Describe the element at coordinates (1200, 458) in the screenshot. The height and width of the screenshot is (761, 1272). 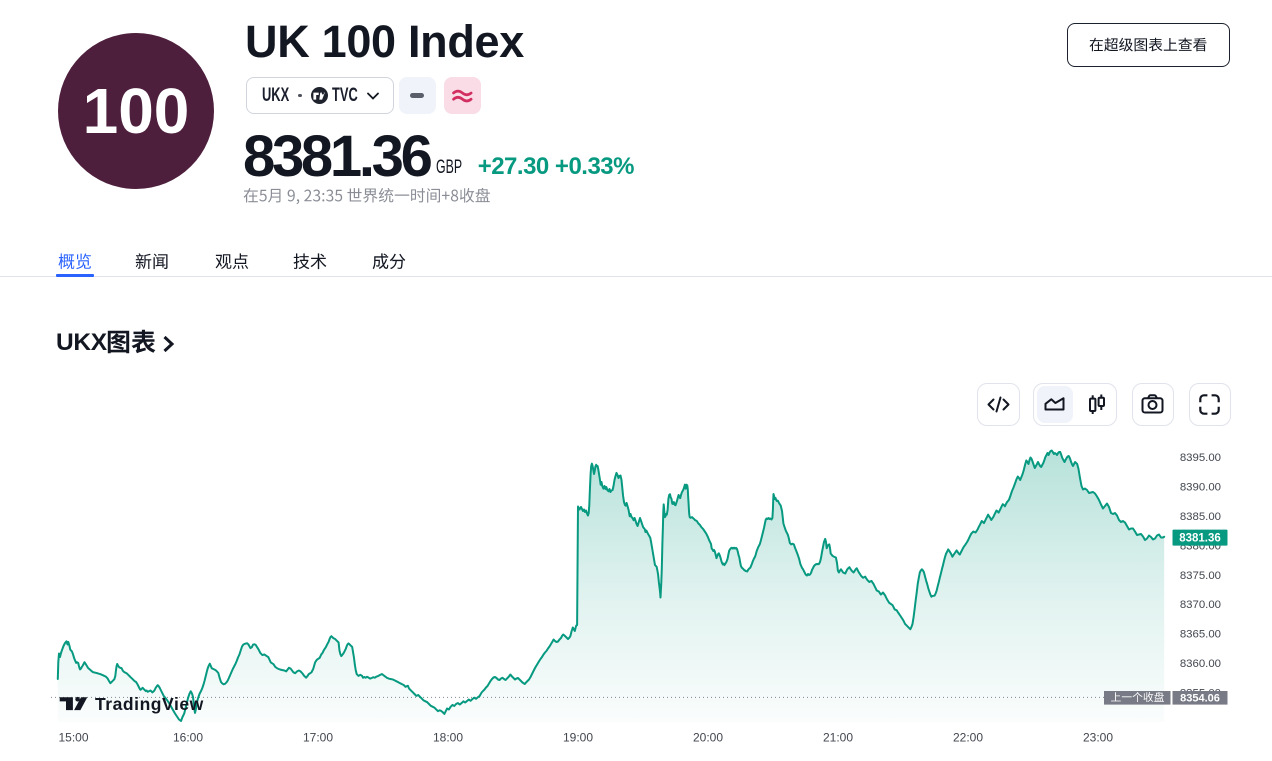
I see `svg-text: 8395.00` at that location.